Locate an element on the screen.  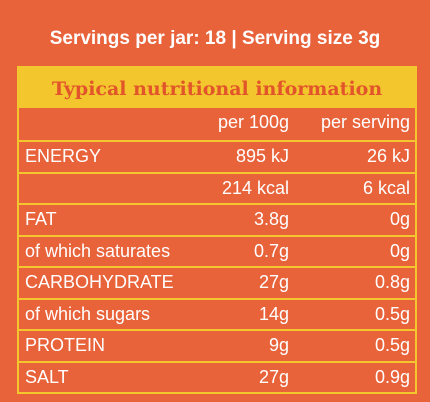
table-row: of which sugars 14g 0.5g is located at coordinates (217, 313).